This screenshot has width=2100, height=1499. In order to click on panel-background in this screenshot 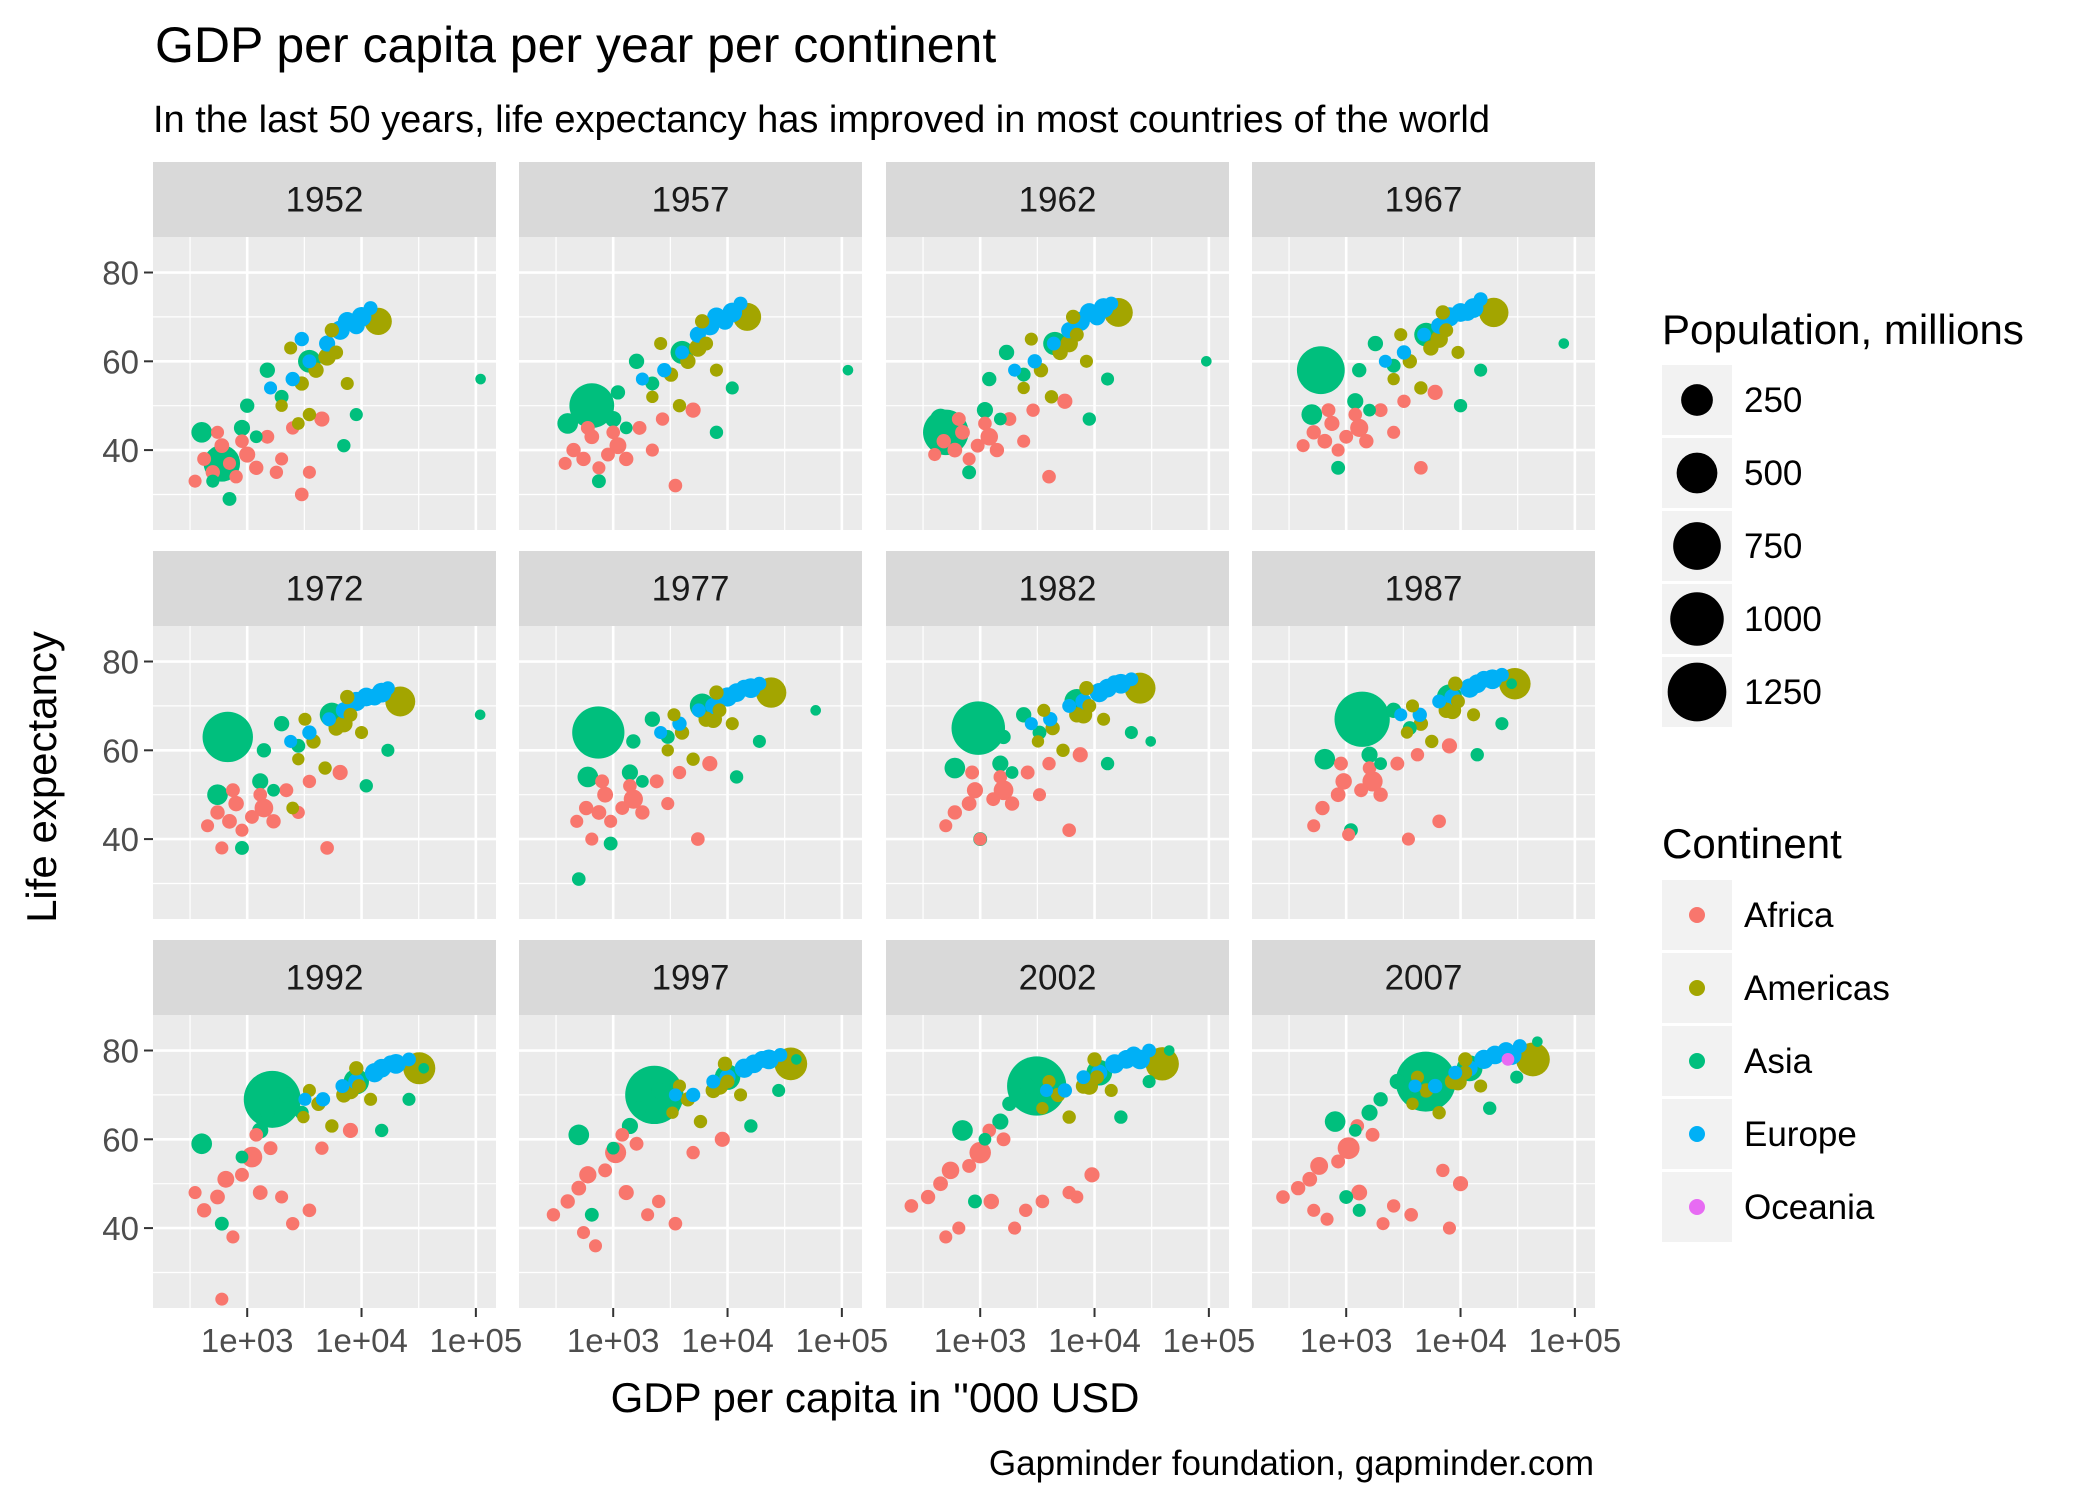, I will do `click(690, 1161)`.